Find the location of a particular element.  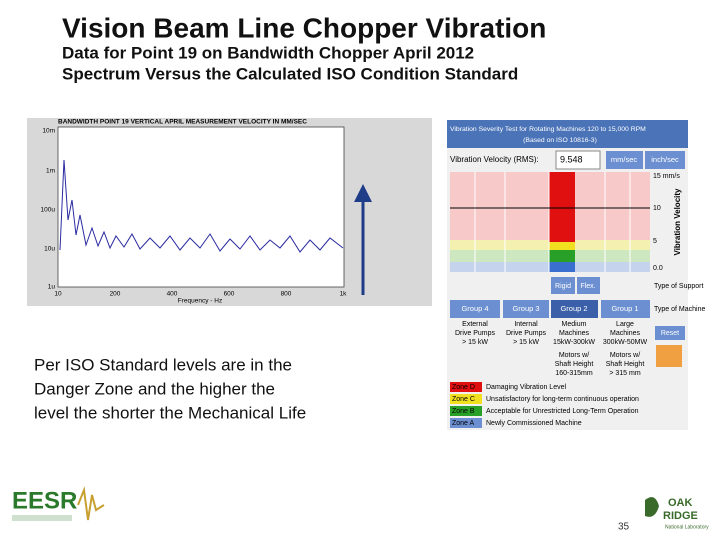

group-button: Group 3 is located at coordinates (525, 308).